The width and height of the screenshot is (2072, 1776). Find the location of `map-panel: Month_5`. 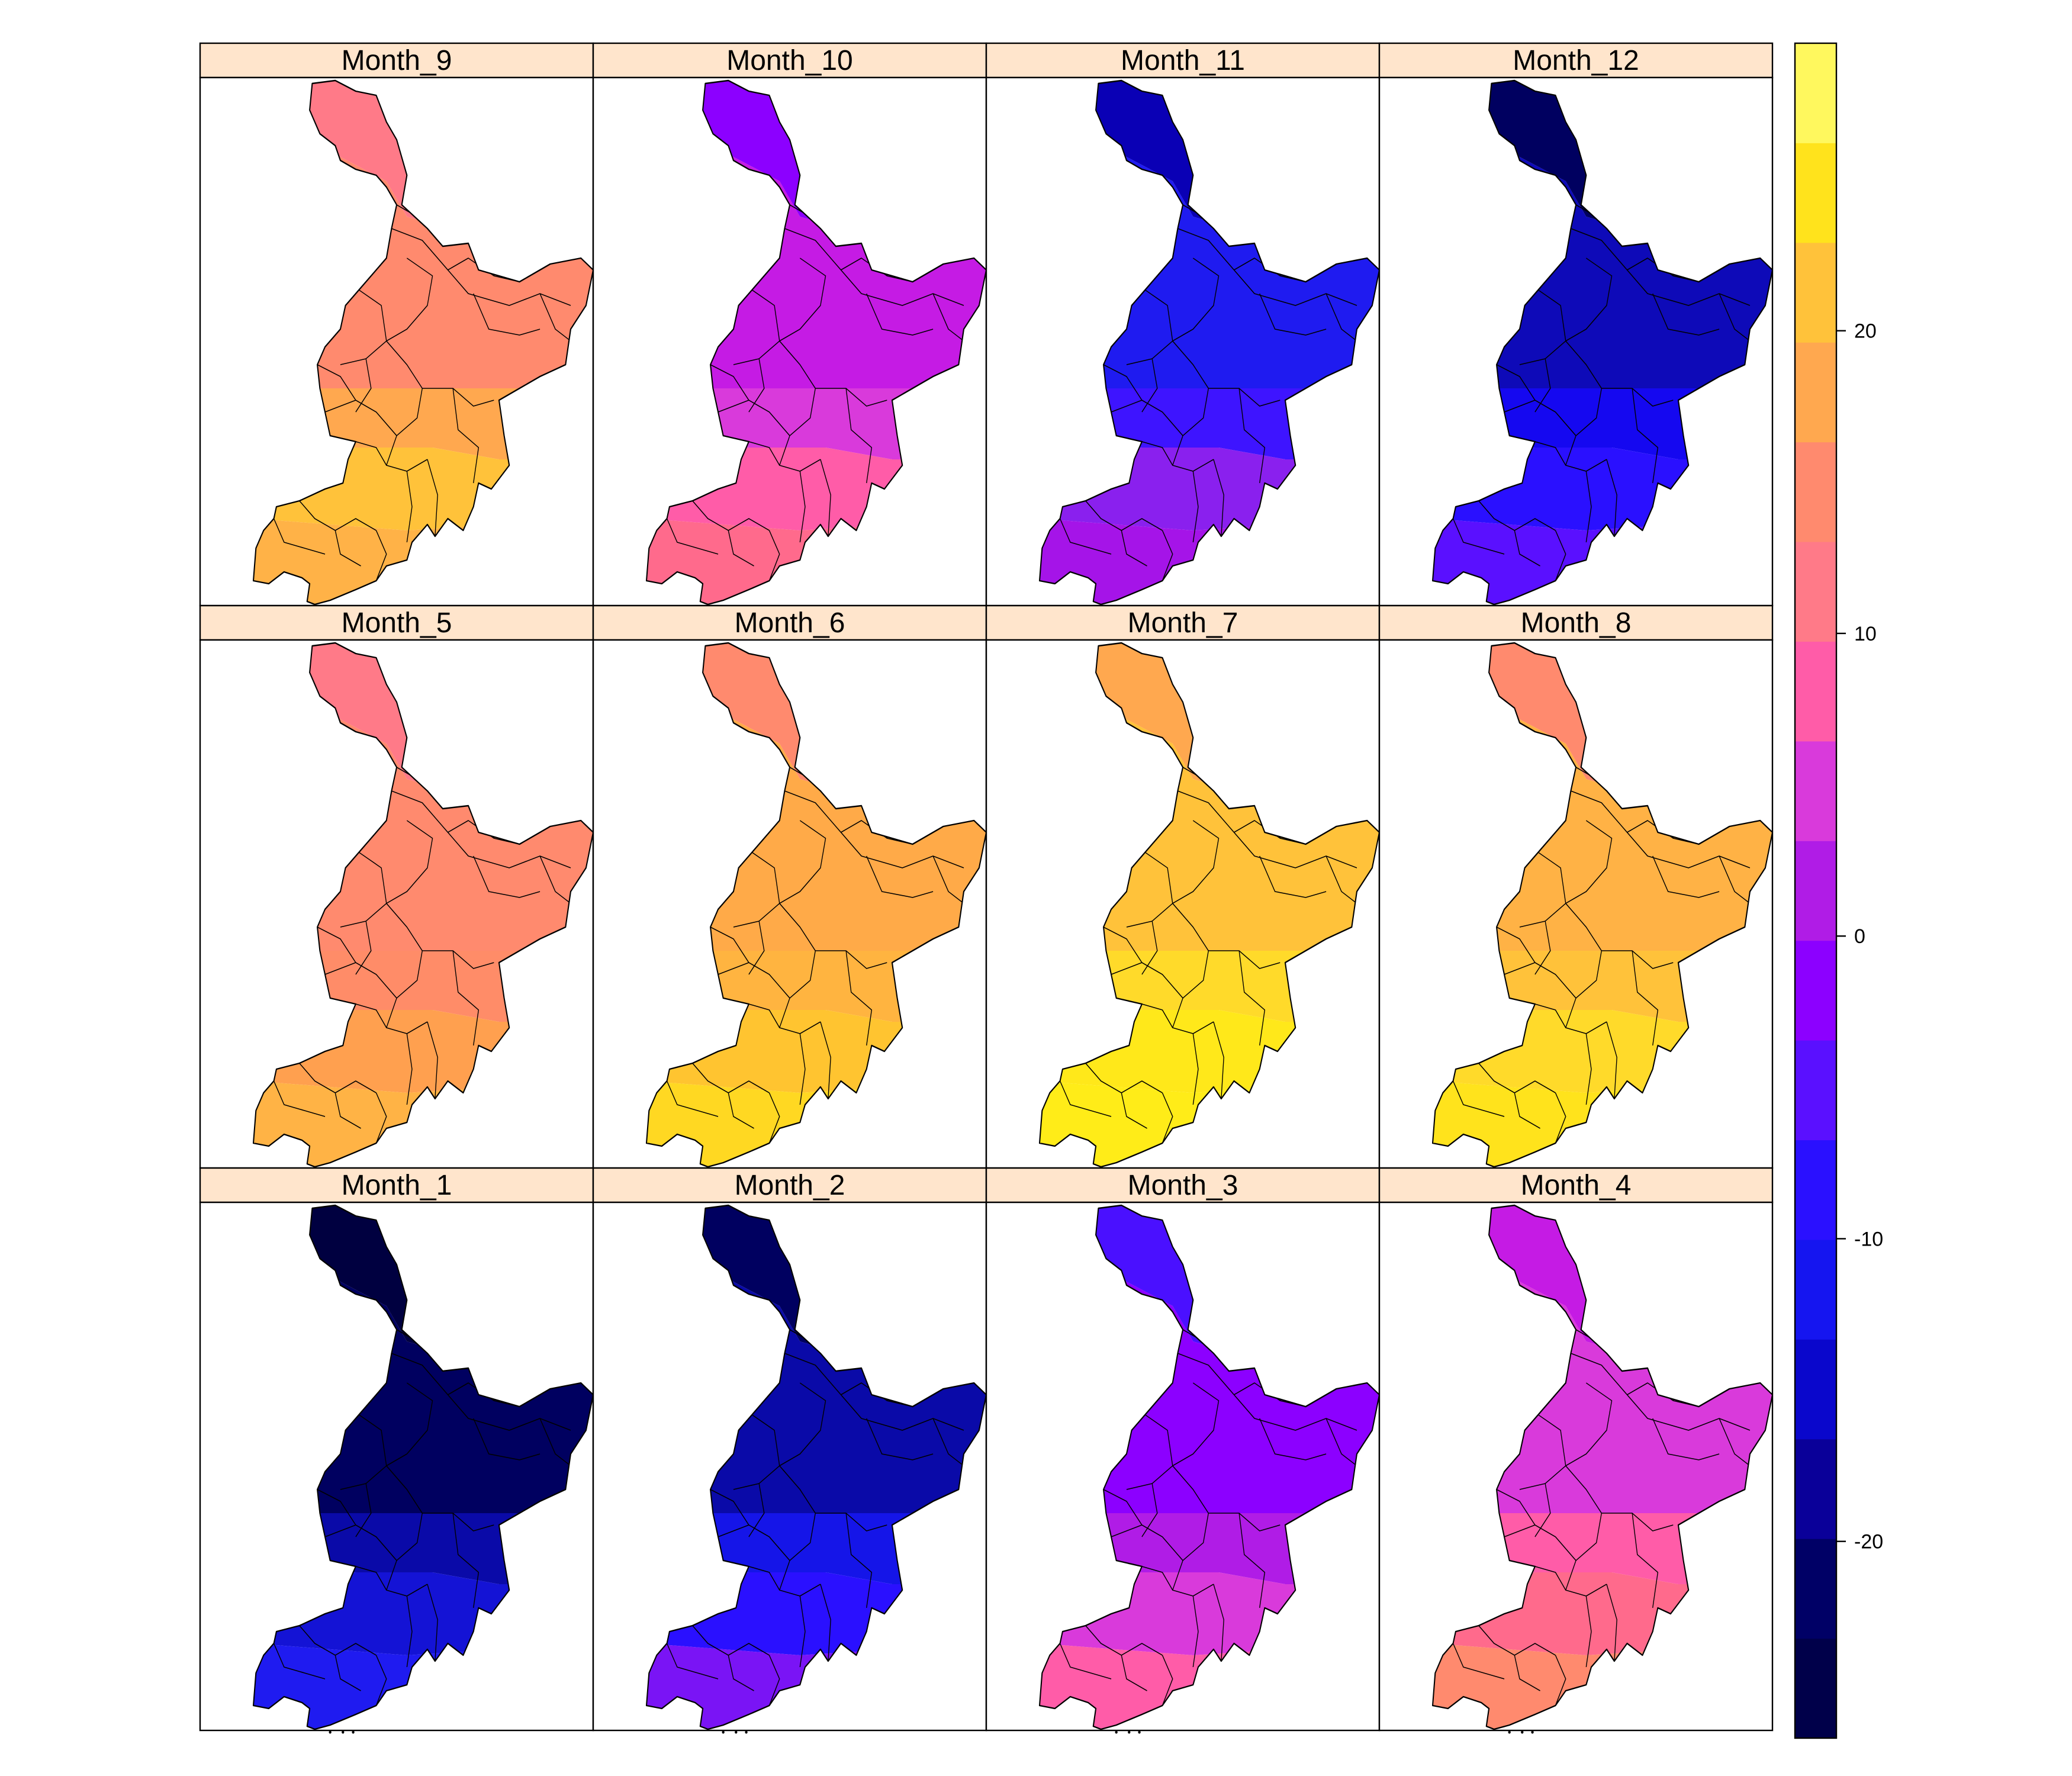

map-panel: Month_5 is located at coordinates (396, 888).